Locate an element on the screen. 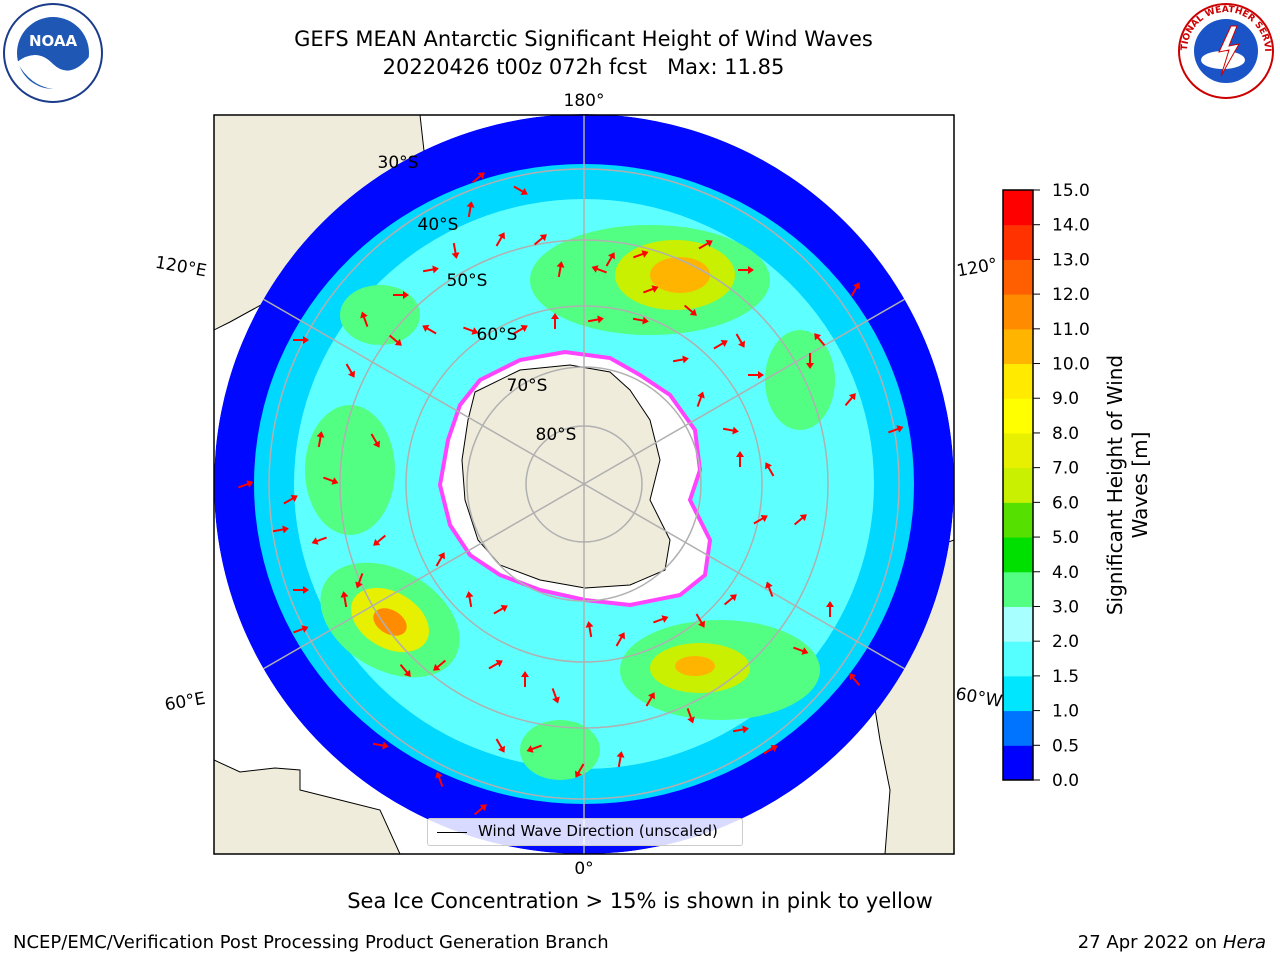 The width and height of the screenshot is (1280, 960). colorbar-tick-label: 0.5 is located at coordinates (1065, 746).